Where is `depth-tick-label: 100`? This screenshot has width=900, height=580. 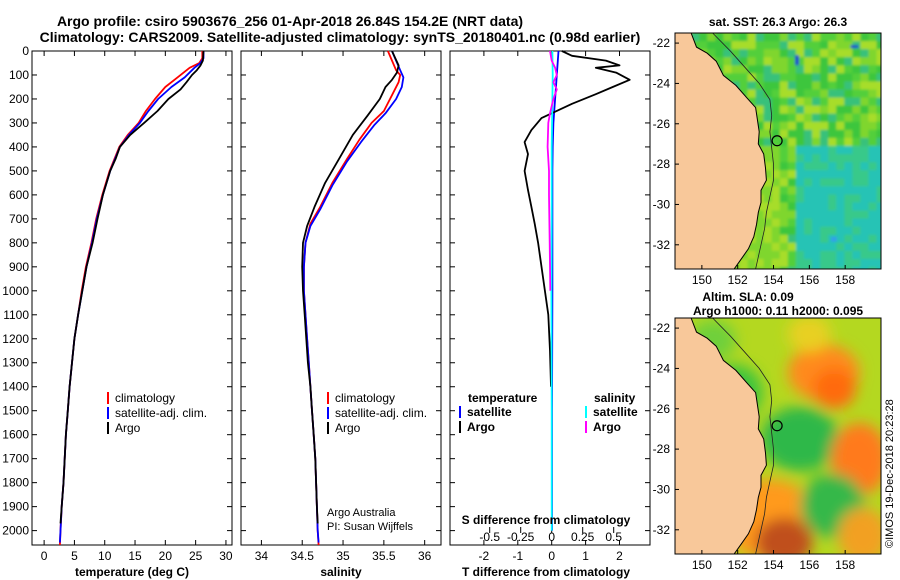
depth-tick-label: 100 is located at coordinates (19, 75).